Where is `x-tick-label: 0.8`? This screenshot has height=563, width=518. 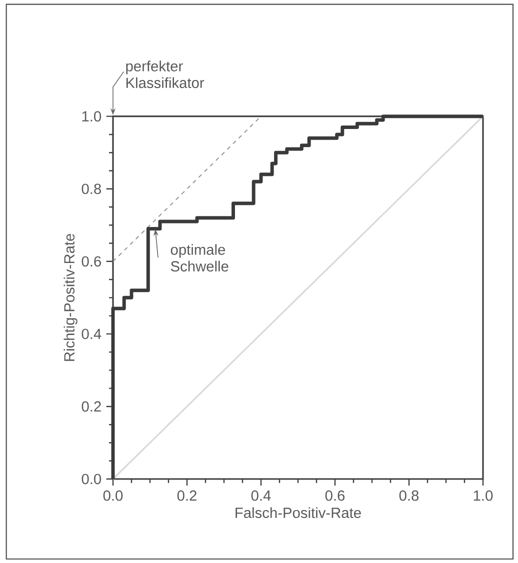
x-tick-label: 0.8 is located at coordinates (409, 495).